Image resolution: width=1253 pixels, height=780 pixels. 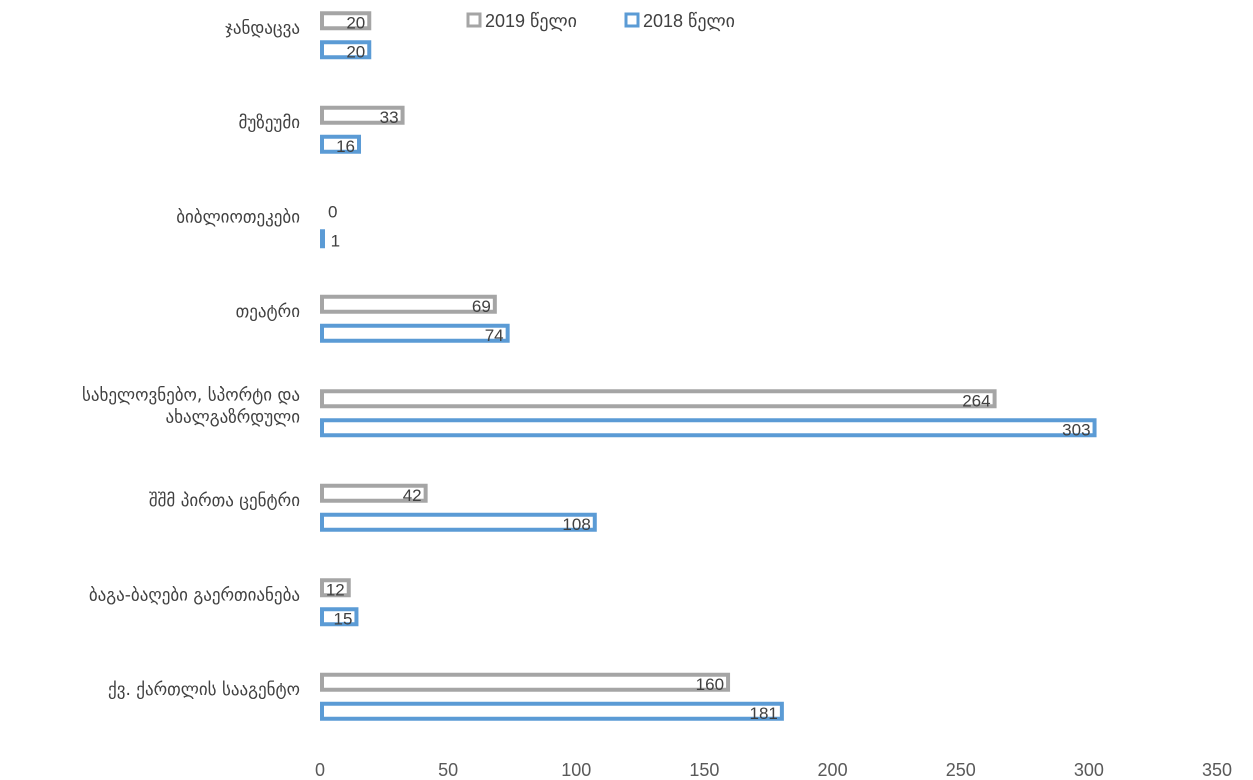 I want to click on data-label: 16, so click(x=345, y=146).